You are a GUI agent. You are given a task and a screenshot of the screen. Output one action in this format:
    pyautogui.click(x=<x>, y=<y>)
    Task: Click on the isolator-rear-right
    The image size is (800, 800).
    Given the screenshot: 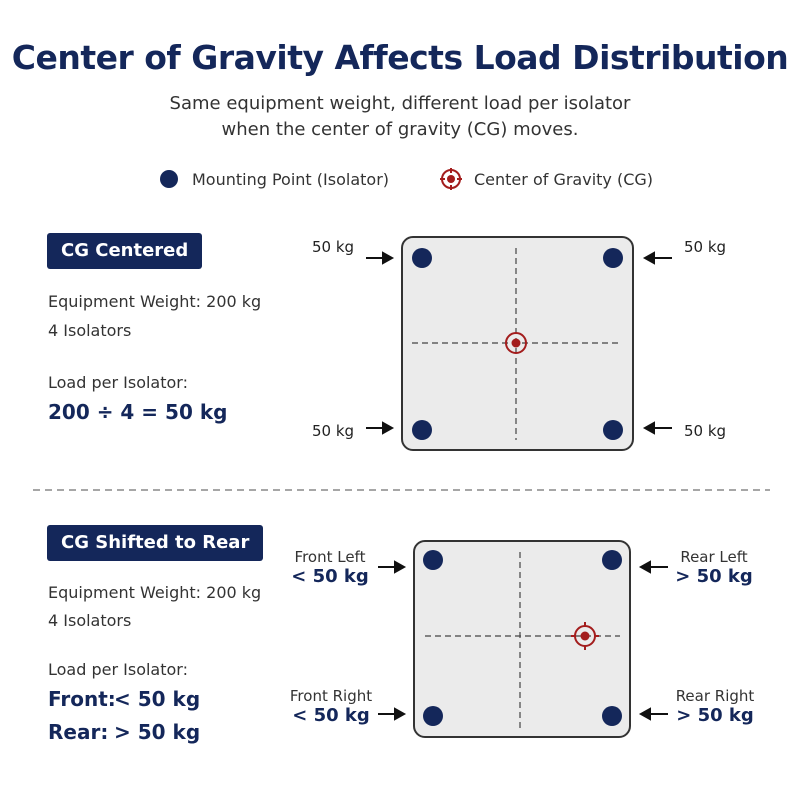 What is the action you would take?
    pyautogui.click(x=612, y=716)
    